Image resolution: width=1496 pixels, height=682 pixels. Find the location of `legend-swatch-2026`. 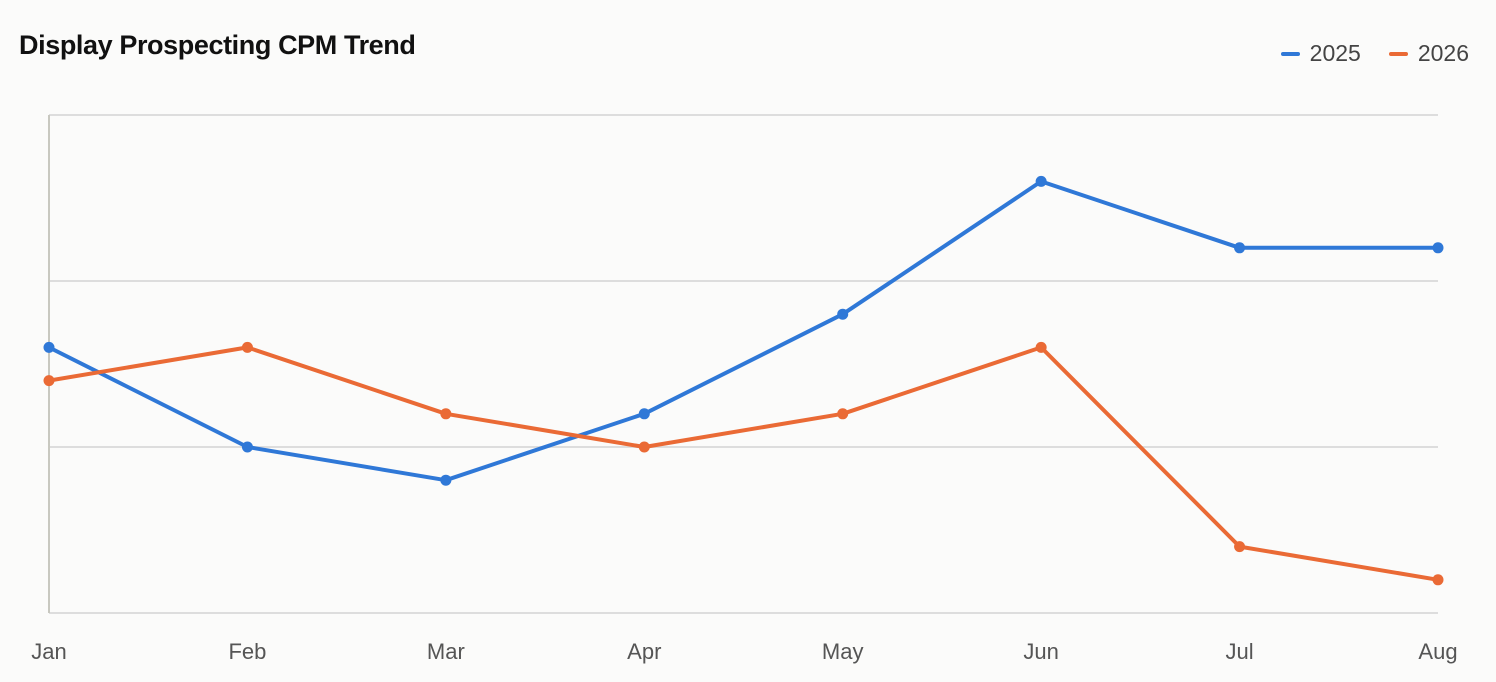

legend-swatch-2026 is located at coordinates (1398, 53).